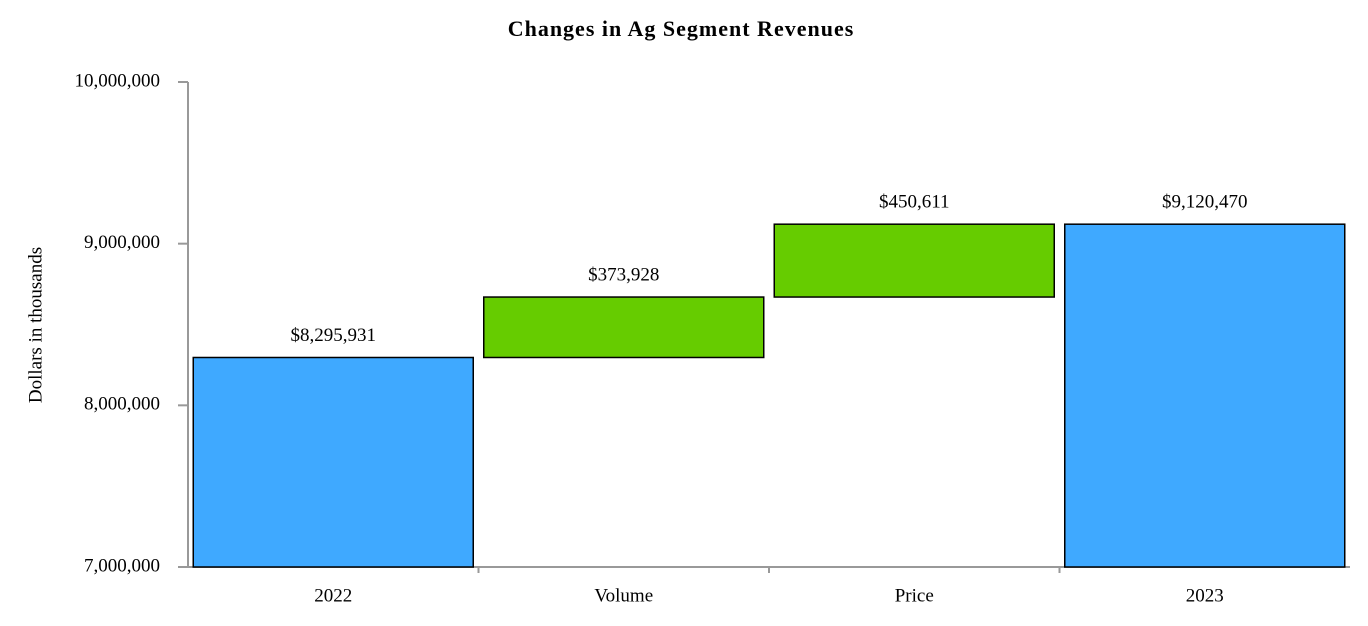 The width and height of the screenshot is (1368, 626). I want to click on value-label: $8,295,931, so click(334, 335).